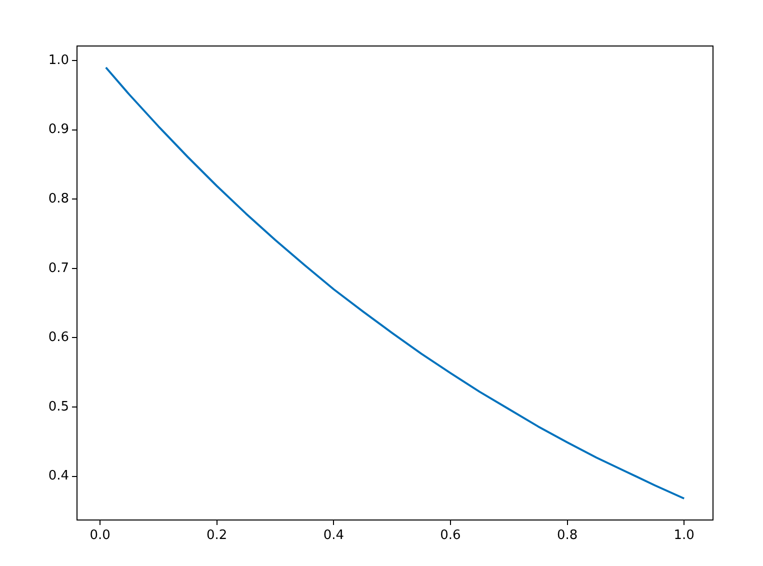  Describe the element at coordinates (684, 536) in the screenshot. I see `x-tick-label: 1.0` at that location.